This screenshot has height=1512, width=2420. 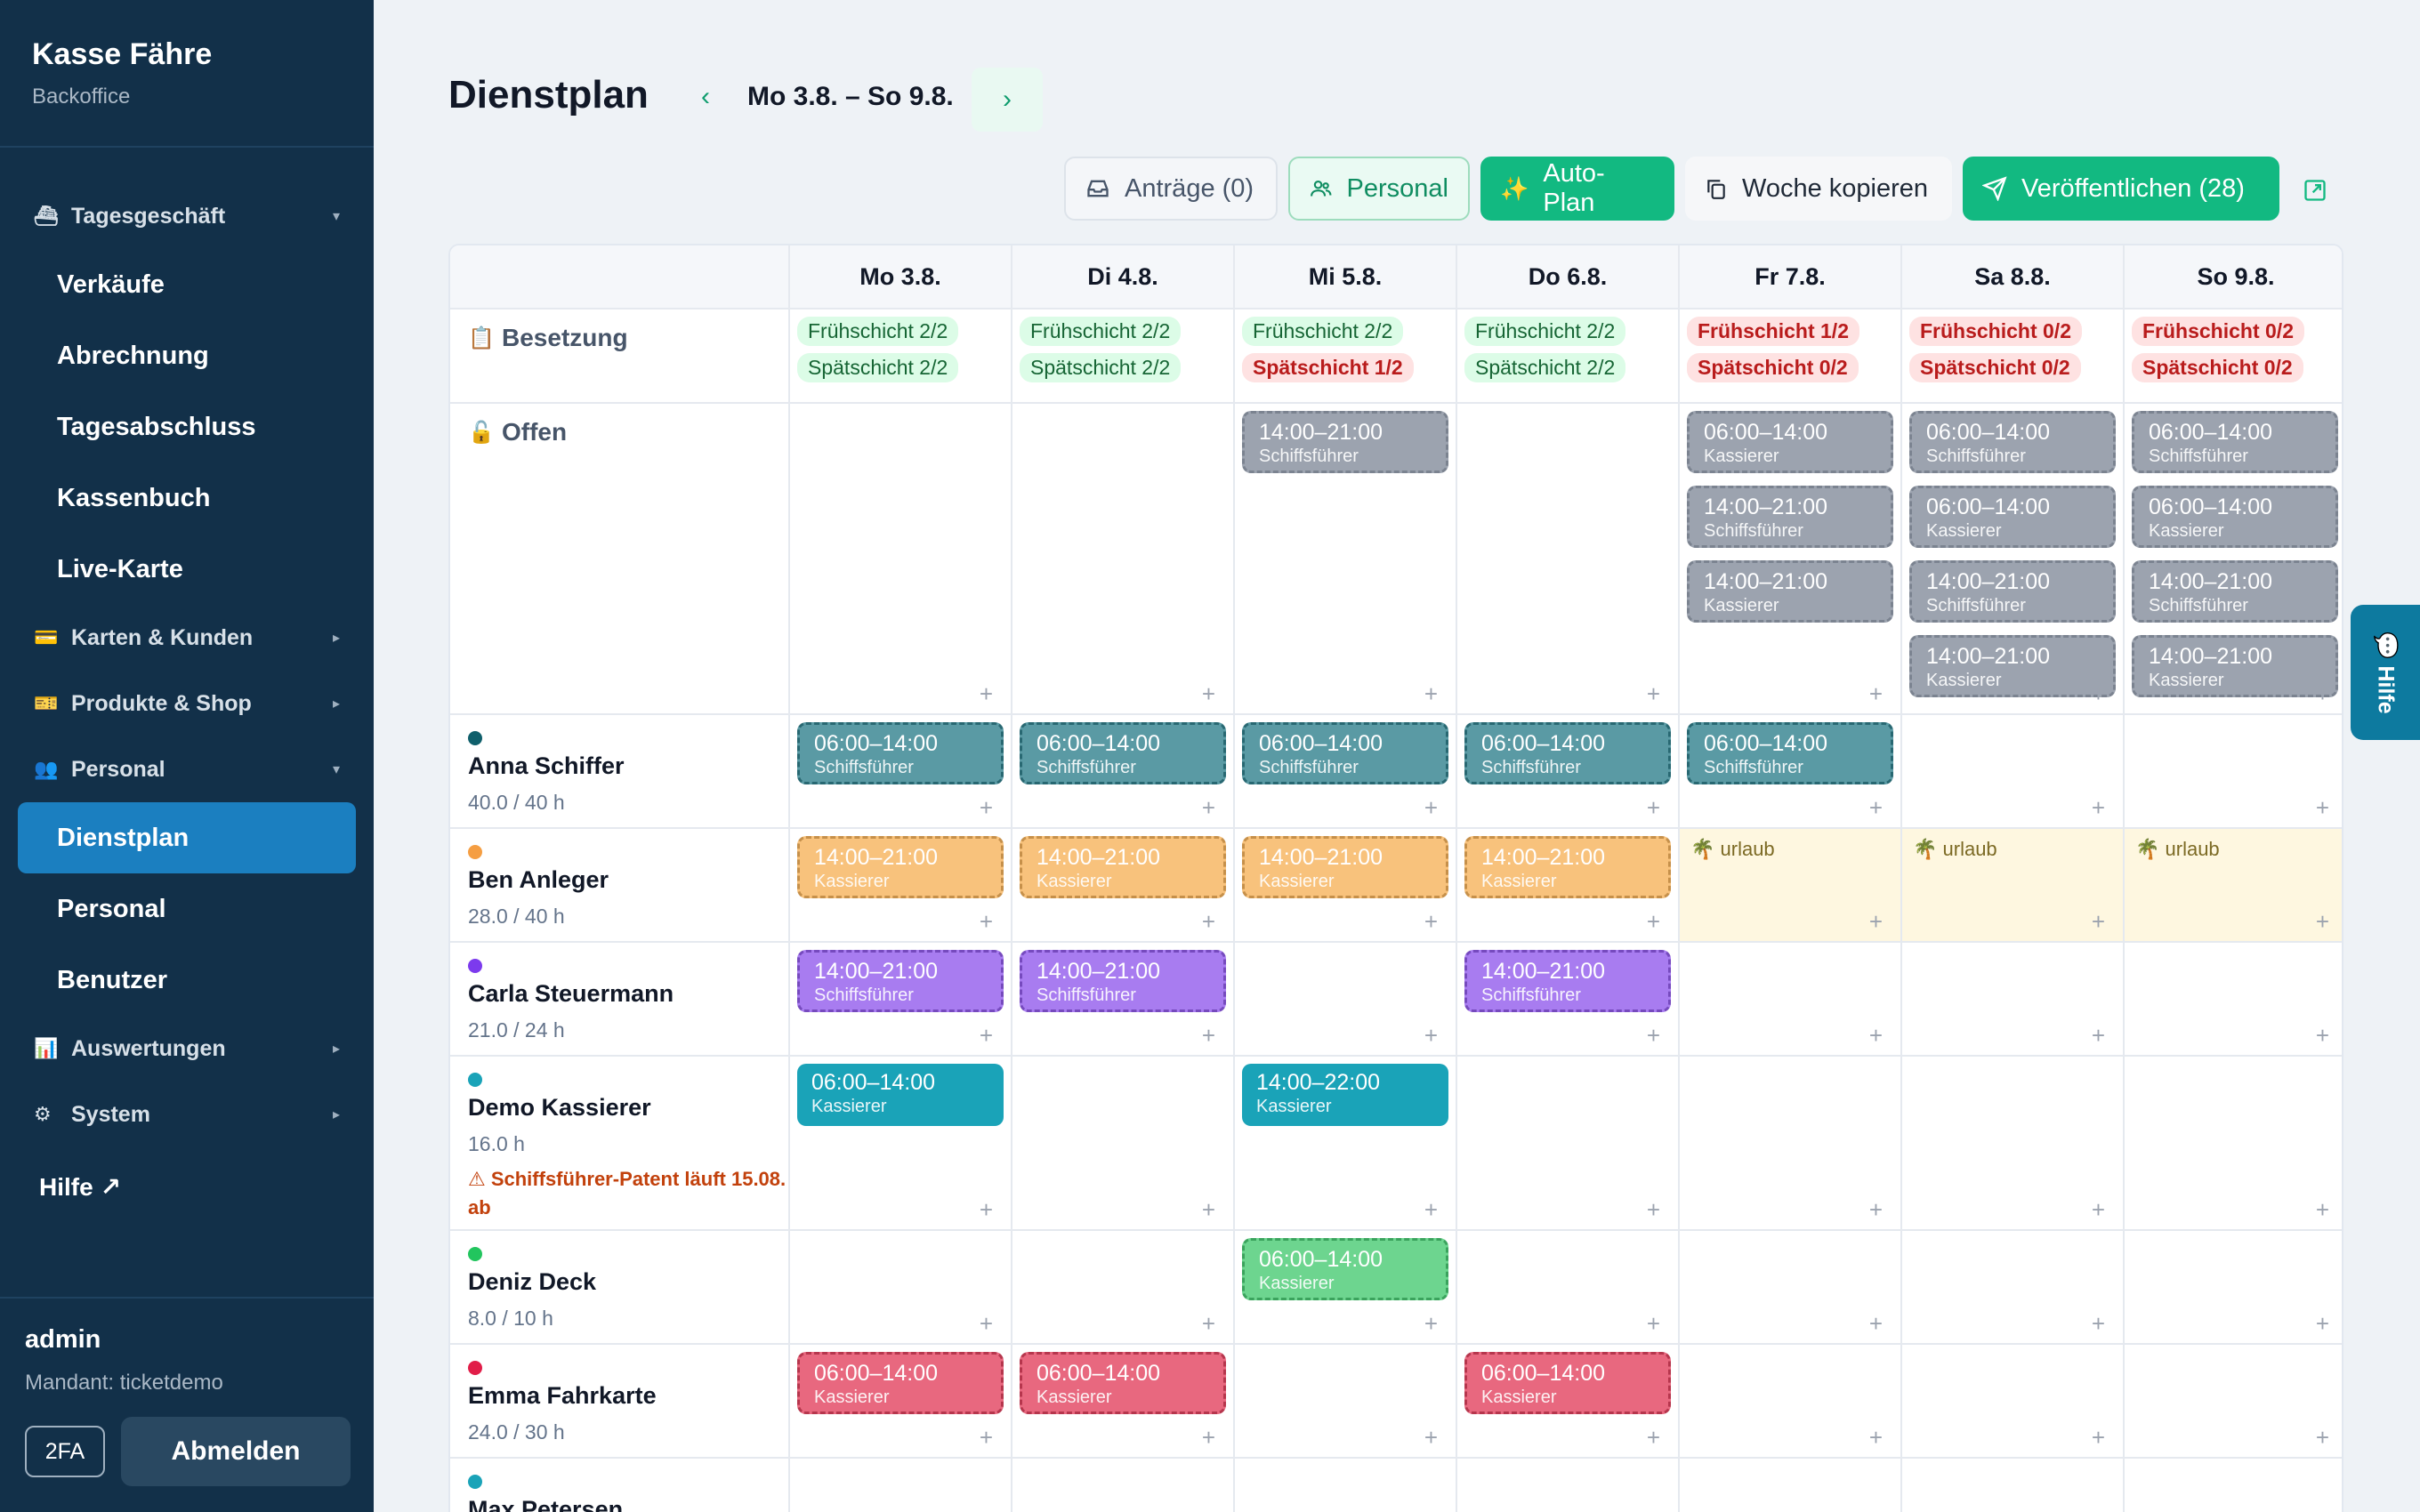 I want to click on publish-button: Veröffentlichen (28), so click(x=2121, y=189).